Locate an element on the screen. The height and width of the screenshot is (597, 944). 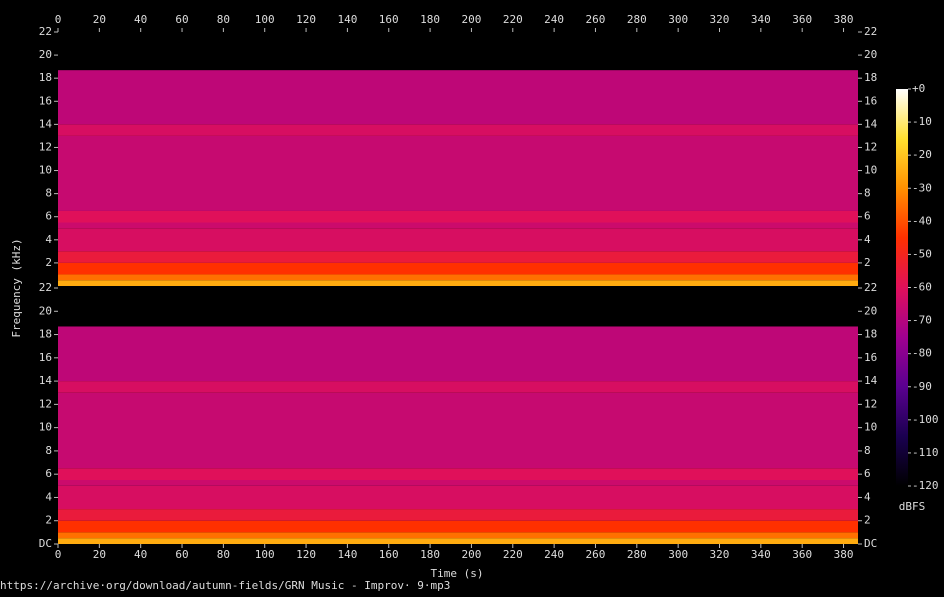
colorbar-tick-label: -90 is located at coordinates (922, 386).